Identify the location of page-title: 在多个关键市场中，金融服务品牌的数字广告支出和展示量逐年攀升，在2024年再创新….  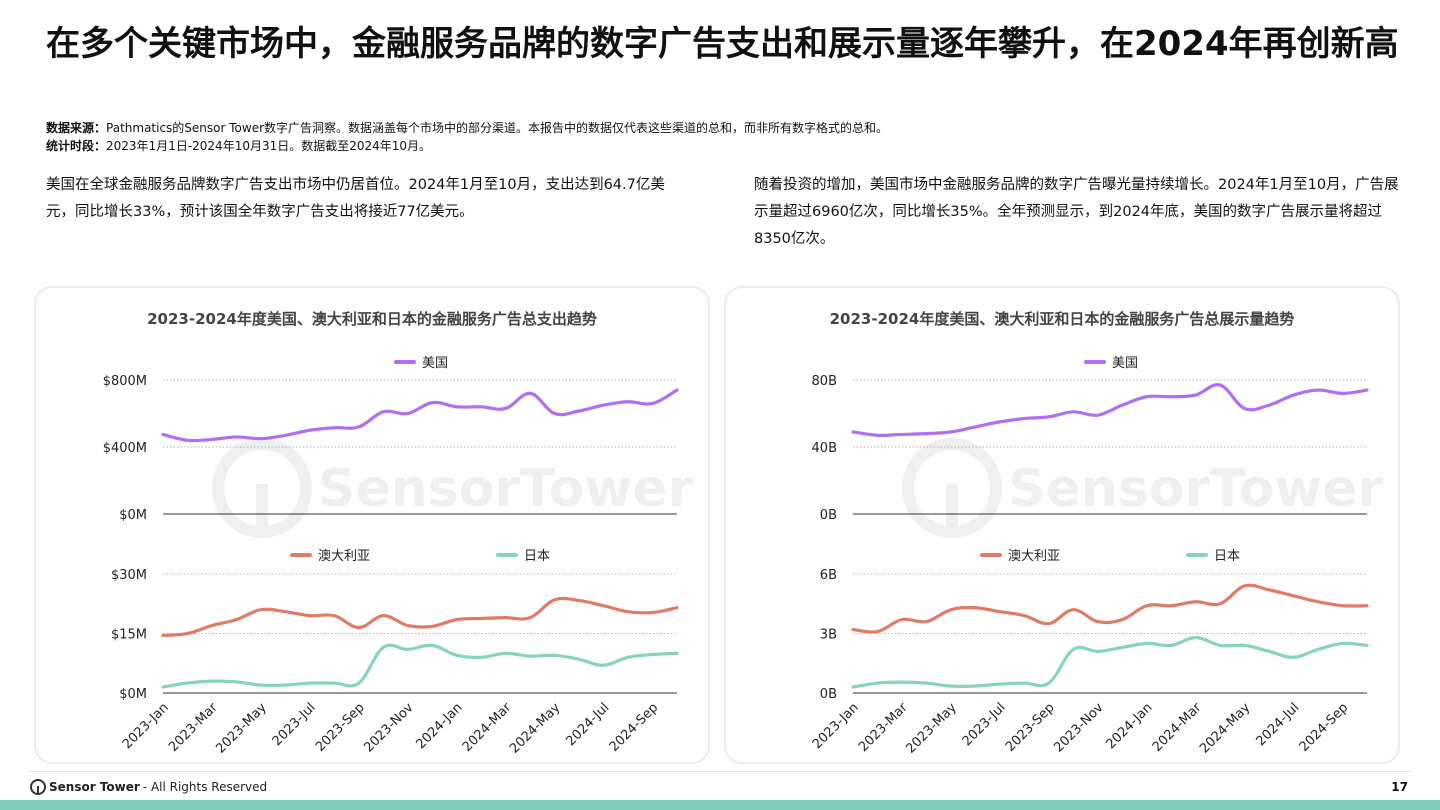
(722, 44).